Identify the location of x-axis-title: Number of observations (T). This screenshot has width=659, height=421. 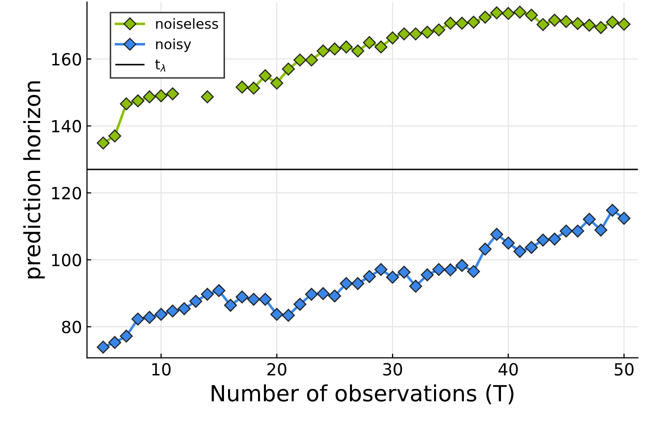
(363, 394).